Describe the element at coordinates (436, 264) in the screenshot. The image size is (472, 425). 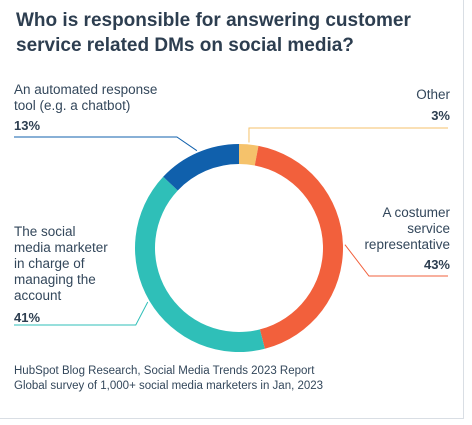
I see `representative-percent: 43%` at that location.